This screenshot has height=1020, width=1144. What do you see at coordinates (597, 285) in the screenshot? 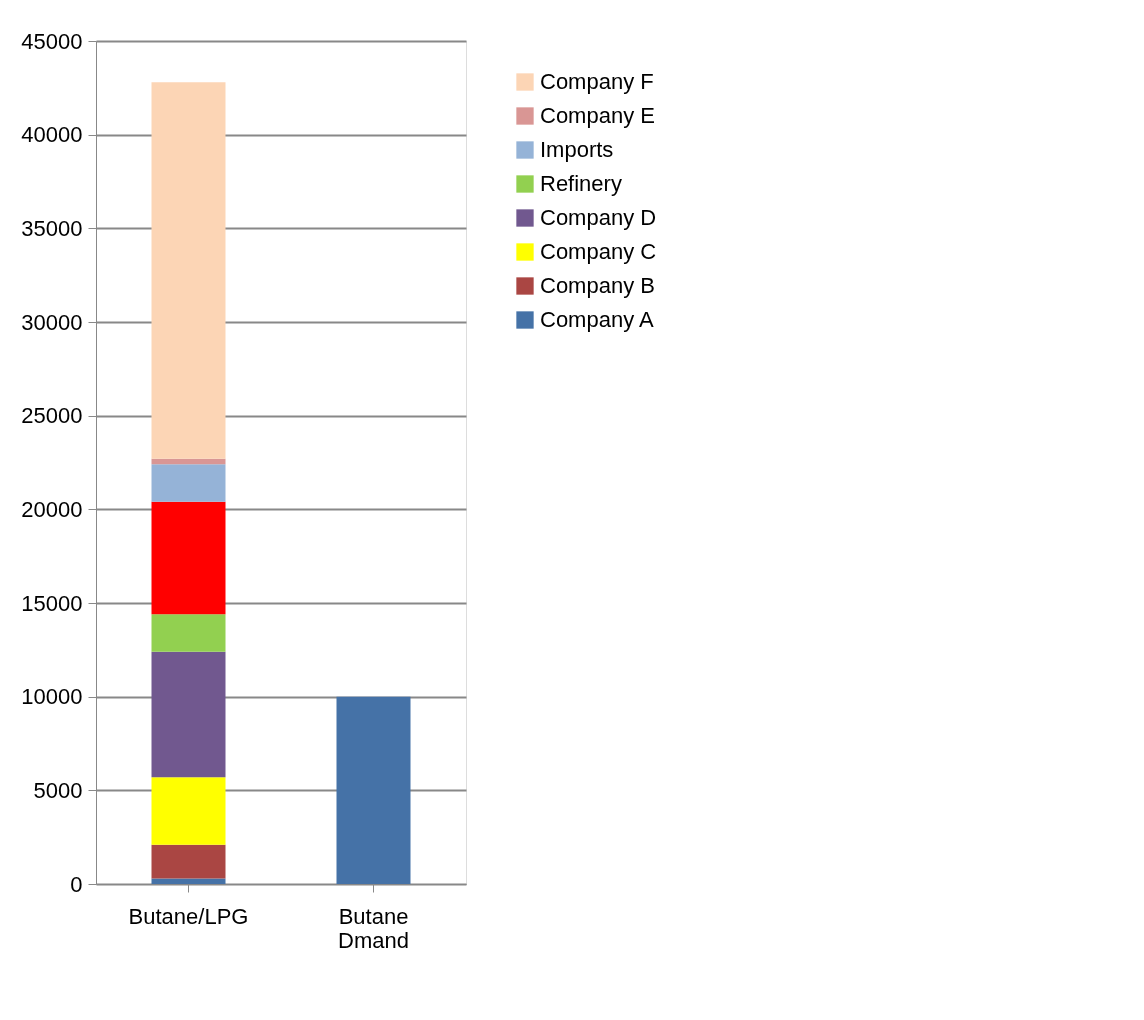
I see `legend-label: Company B` at bounding box center [597, 285].